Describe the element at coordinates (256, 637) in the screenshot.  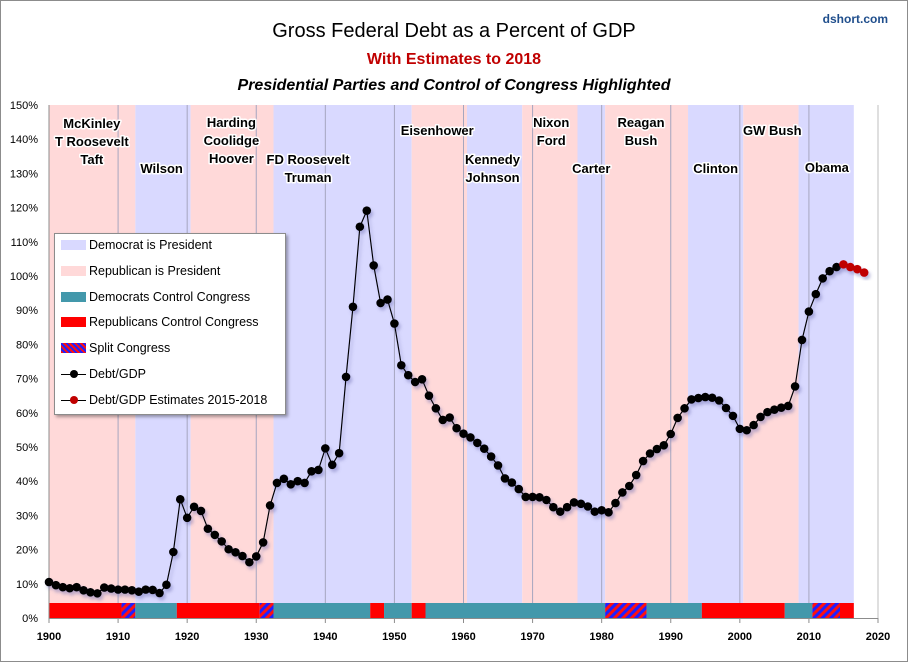
I see `x-tick-label: 1930` at that location.